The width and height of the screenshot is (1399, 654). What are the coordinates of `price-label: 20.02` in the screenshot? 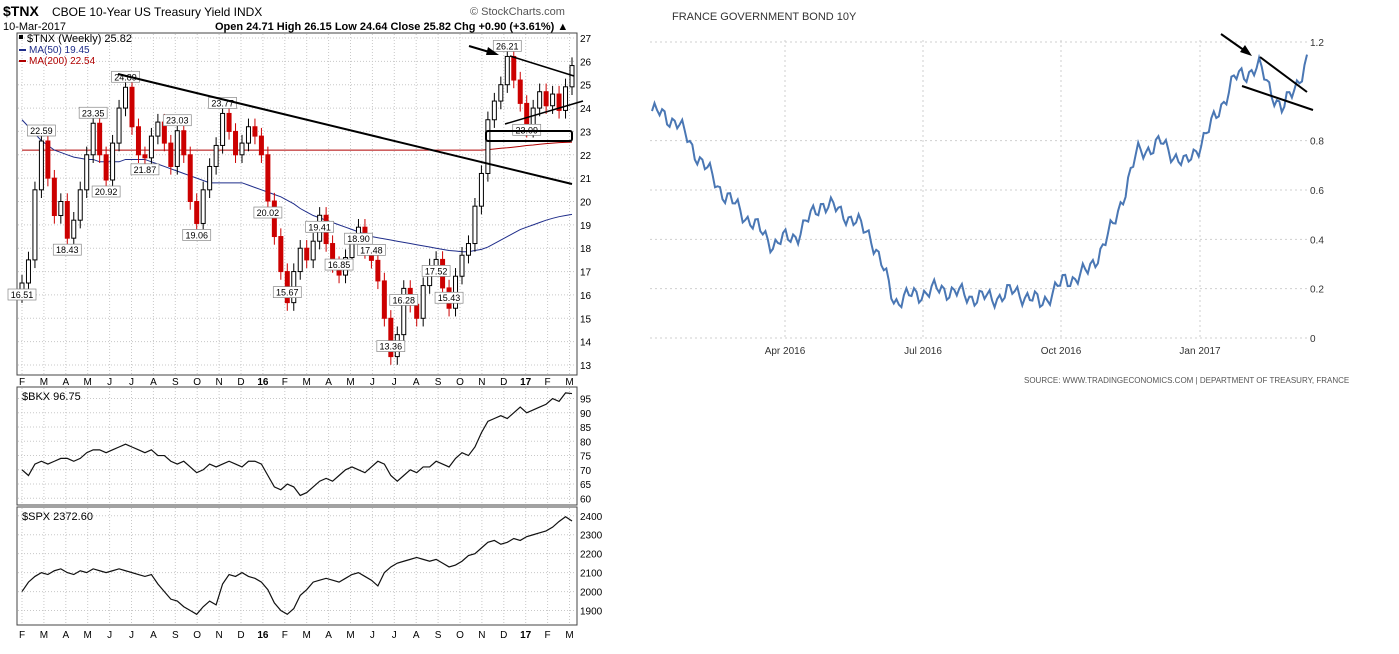 It's located at (268, 213).